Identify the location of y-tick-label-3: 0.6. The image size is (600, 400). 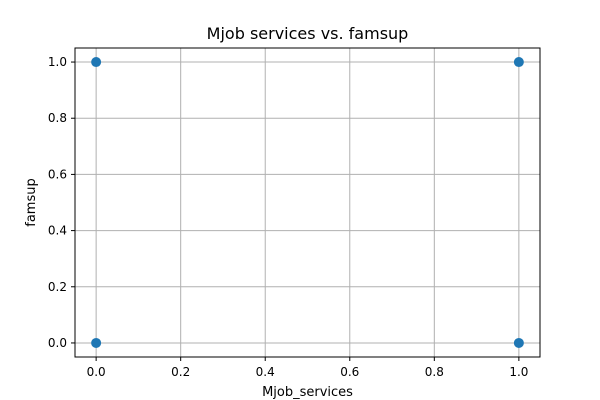
(57, 174).